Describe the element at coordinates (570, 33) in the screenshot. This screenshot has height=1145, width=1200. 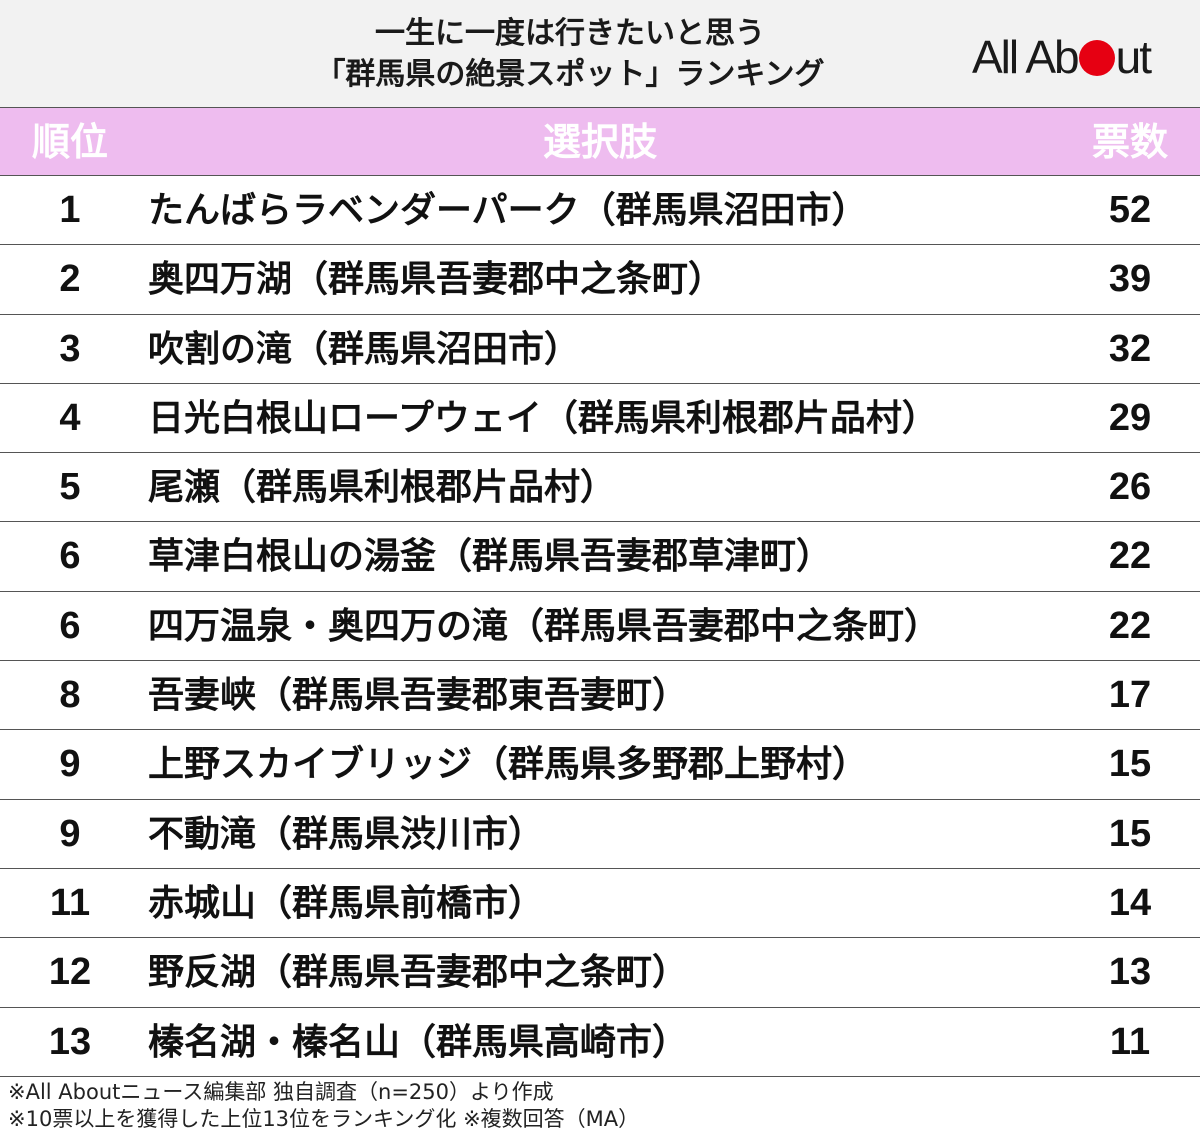
I see `title-line-1: 一生に一度は行きたいと思う` at that location.